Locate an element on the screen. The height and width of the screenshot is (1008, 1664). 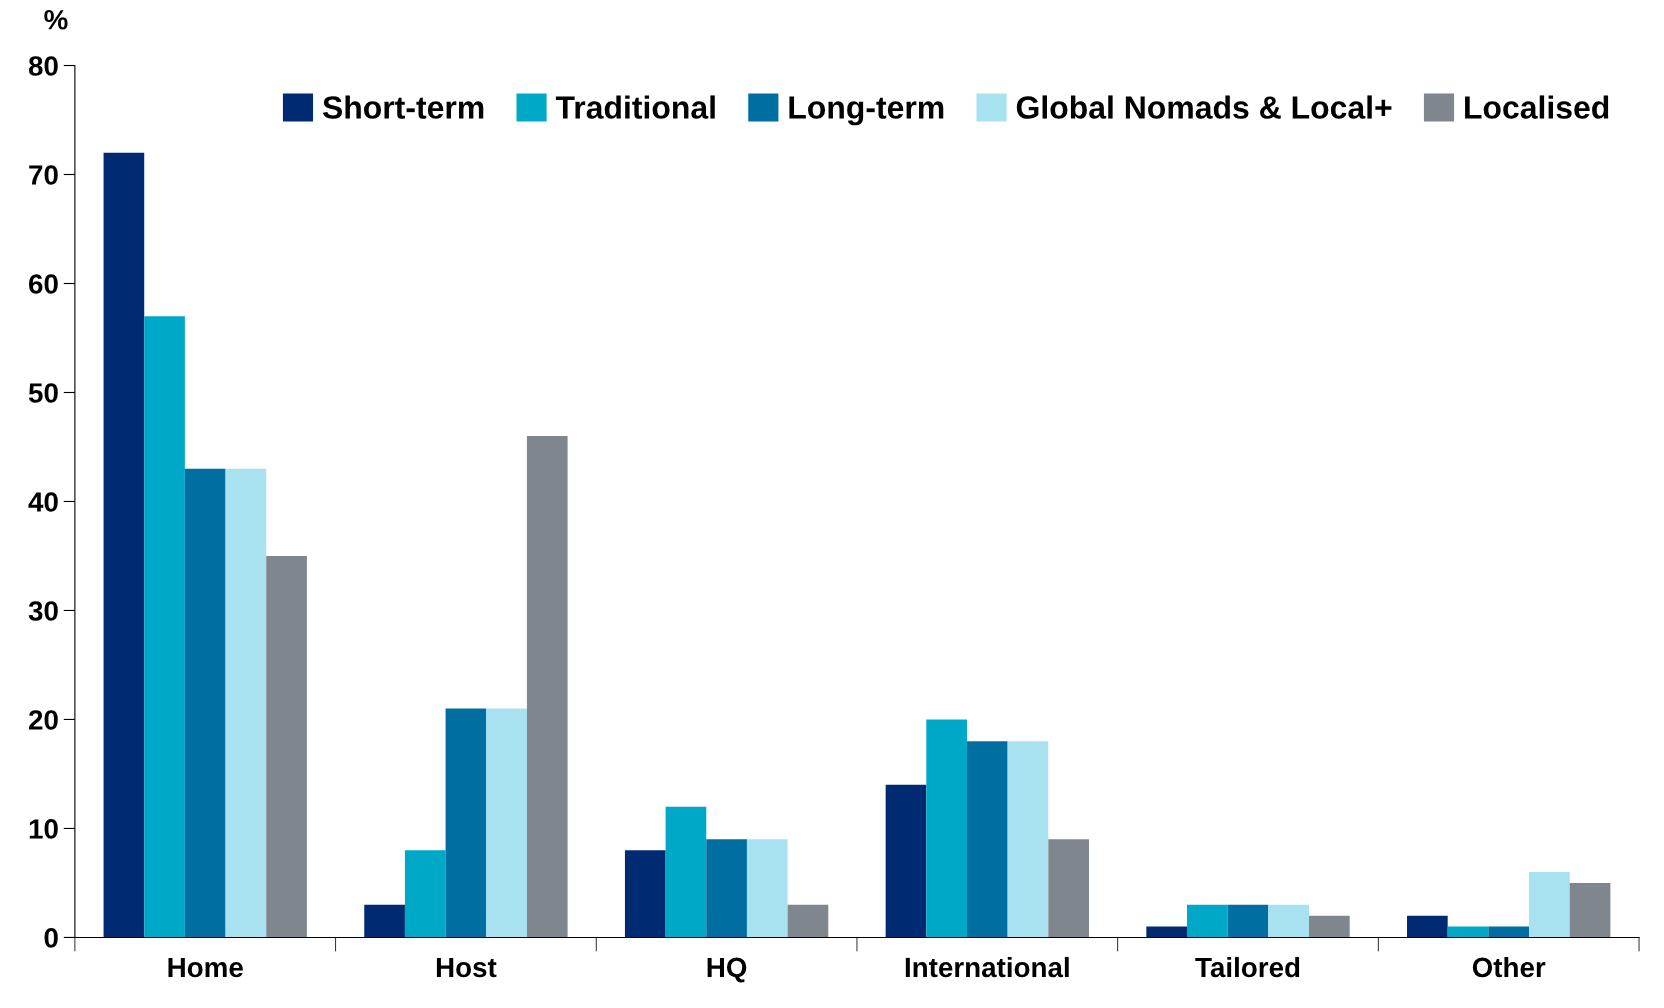
legend-label: Global Nomads & Local+ is located at coordinates (1204, 107).